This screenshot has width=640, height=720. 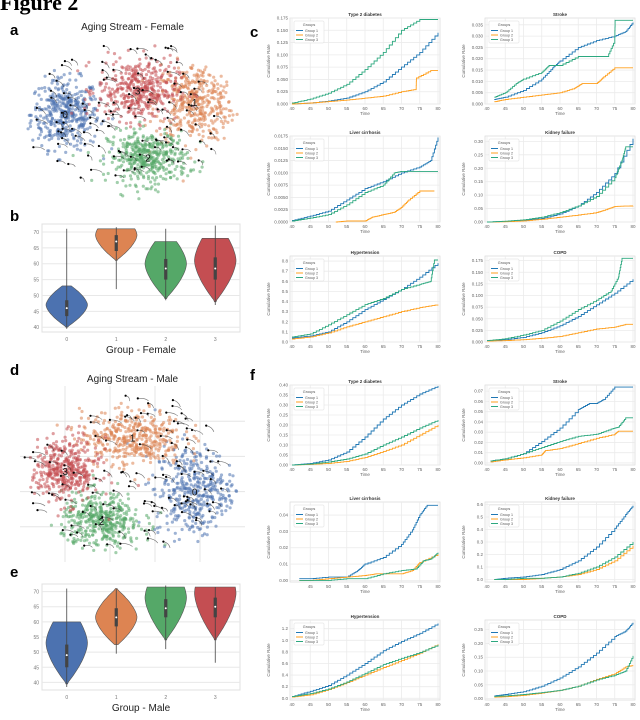 What do you see at coordinates (66, 655) in the screenshot?
I see `violin-median` at bounding box center [66, 655].